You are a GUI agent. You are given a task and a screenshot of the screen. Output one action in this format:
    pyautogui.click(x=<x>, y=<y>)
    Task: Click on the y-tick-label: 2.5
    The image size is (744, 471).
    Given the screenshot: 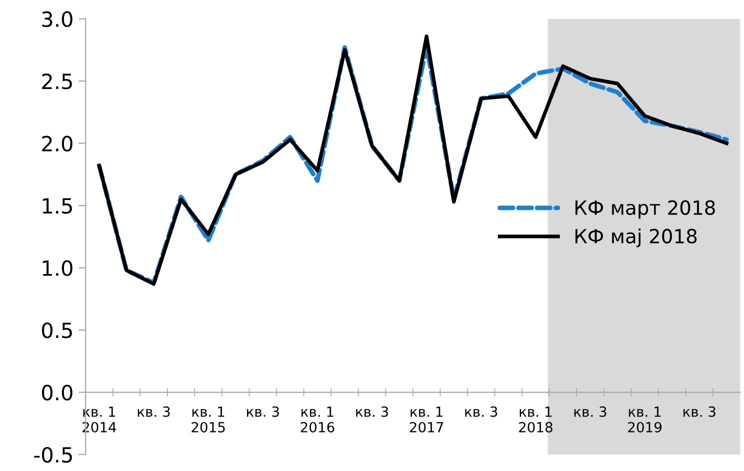 What is the action you would take?
    pyautogui.click(x=57, y=82)
    